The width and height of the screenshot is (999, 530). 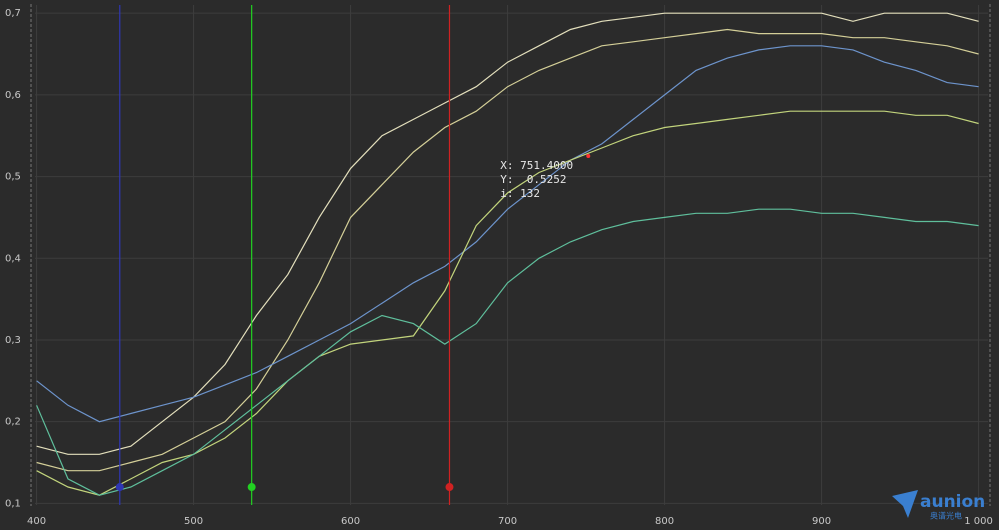 I want to click on y-tick-label: 0,3, so click(x=13, y=340).